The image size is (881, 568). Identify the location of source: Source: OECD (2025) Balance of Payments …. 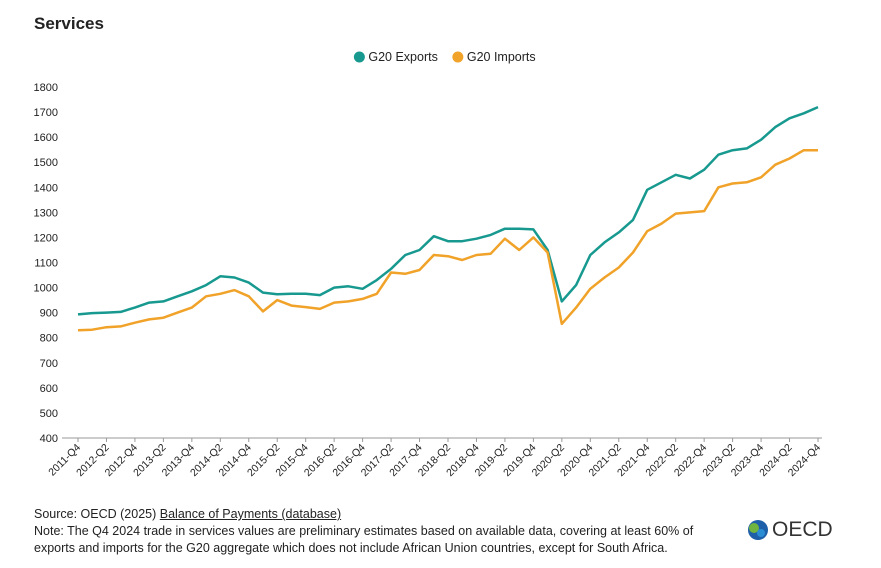
(187, 514).